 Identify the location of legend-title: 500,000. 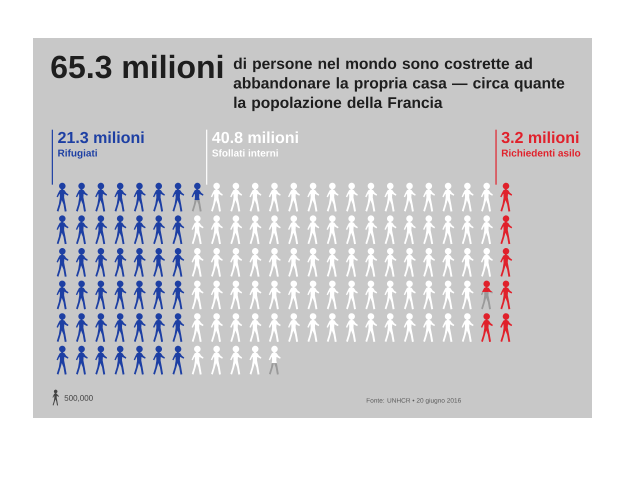
(78, 398).